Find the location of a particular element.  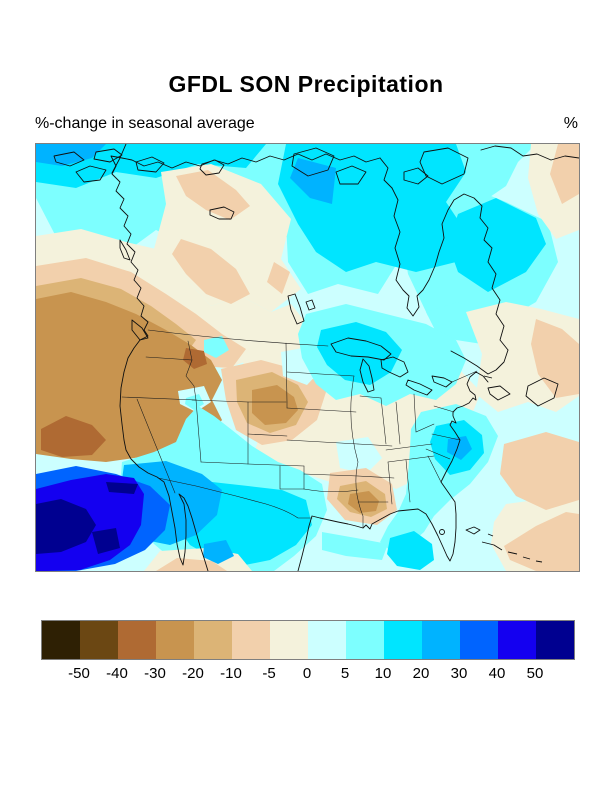

colorbar-tick-label: 0 is located at coordinates (307, 673).